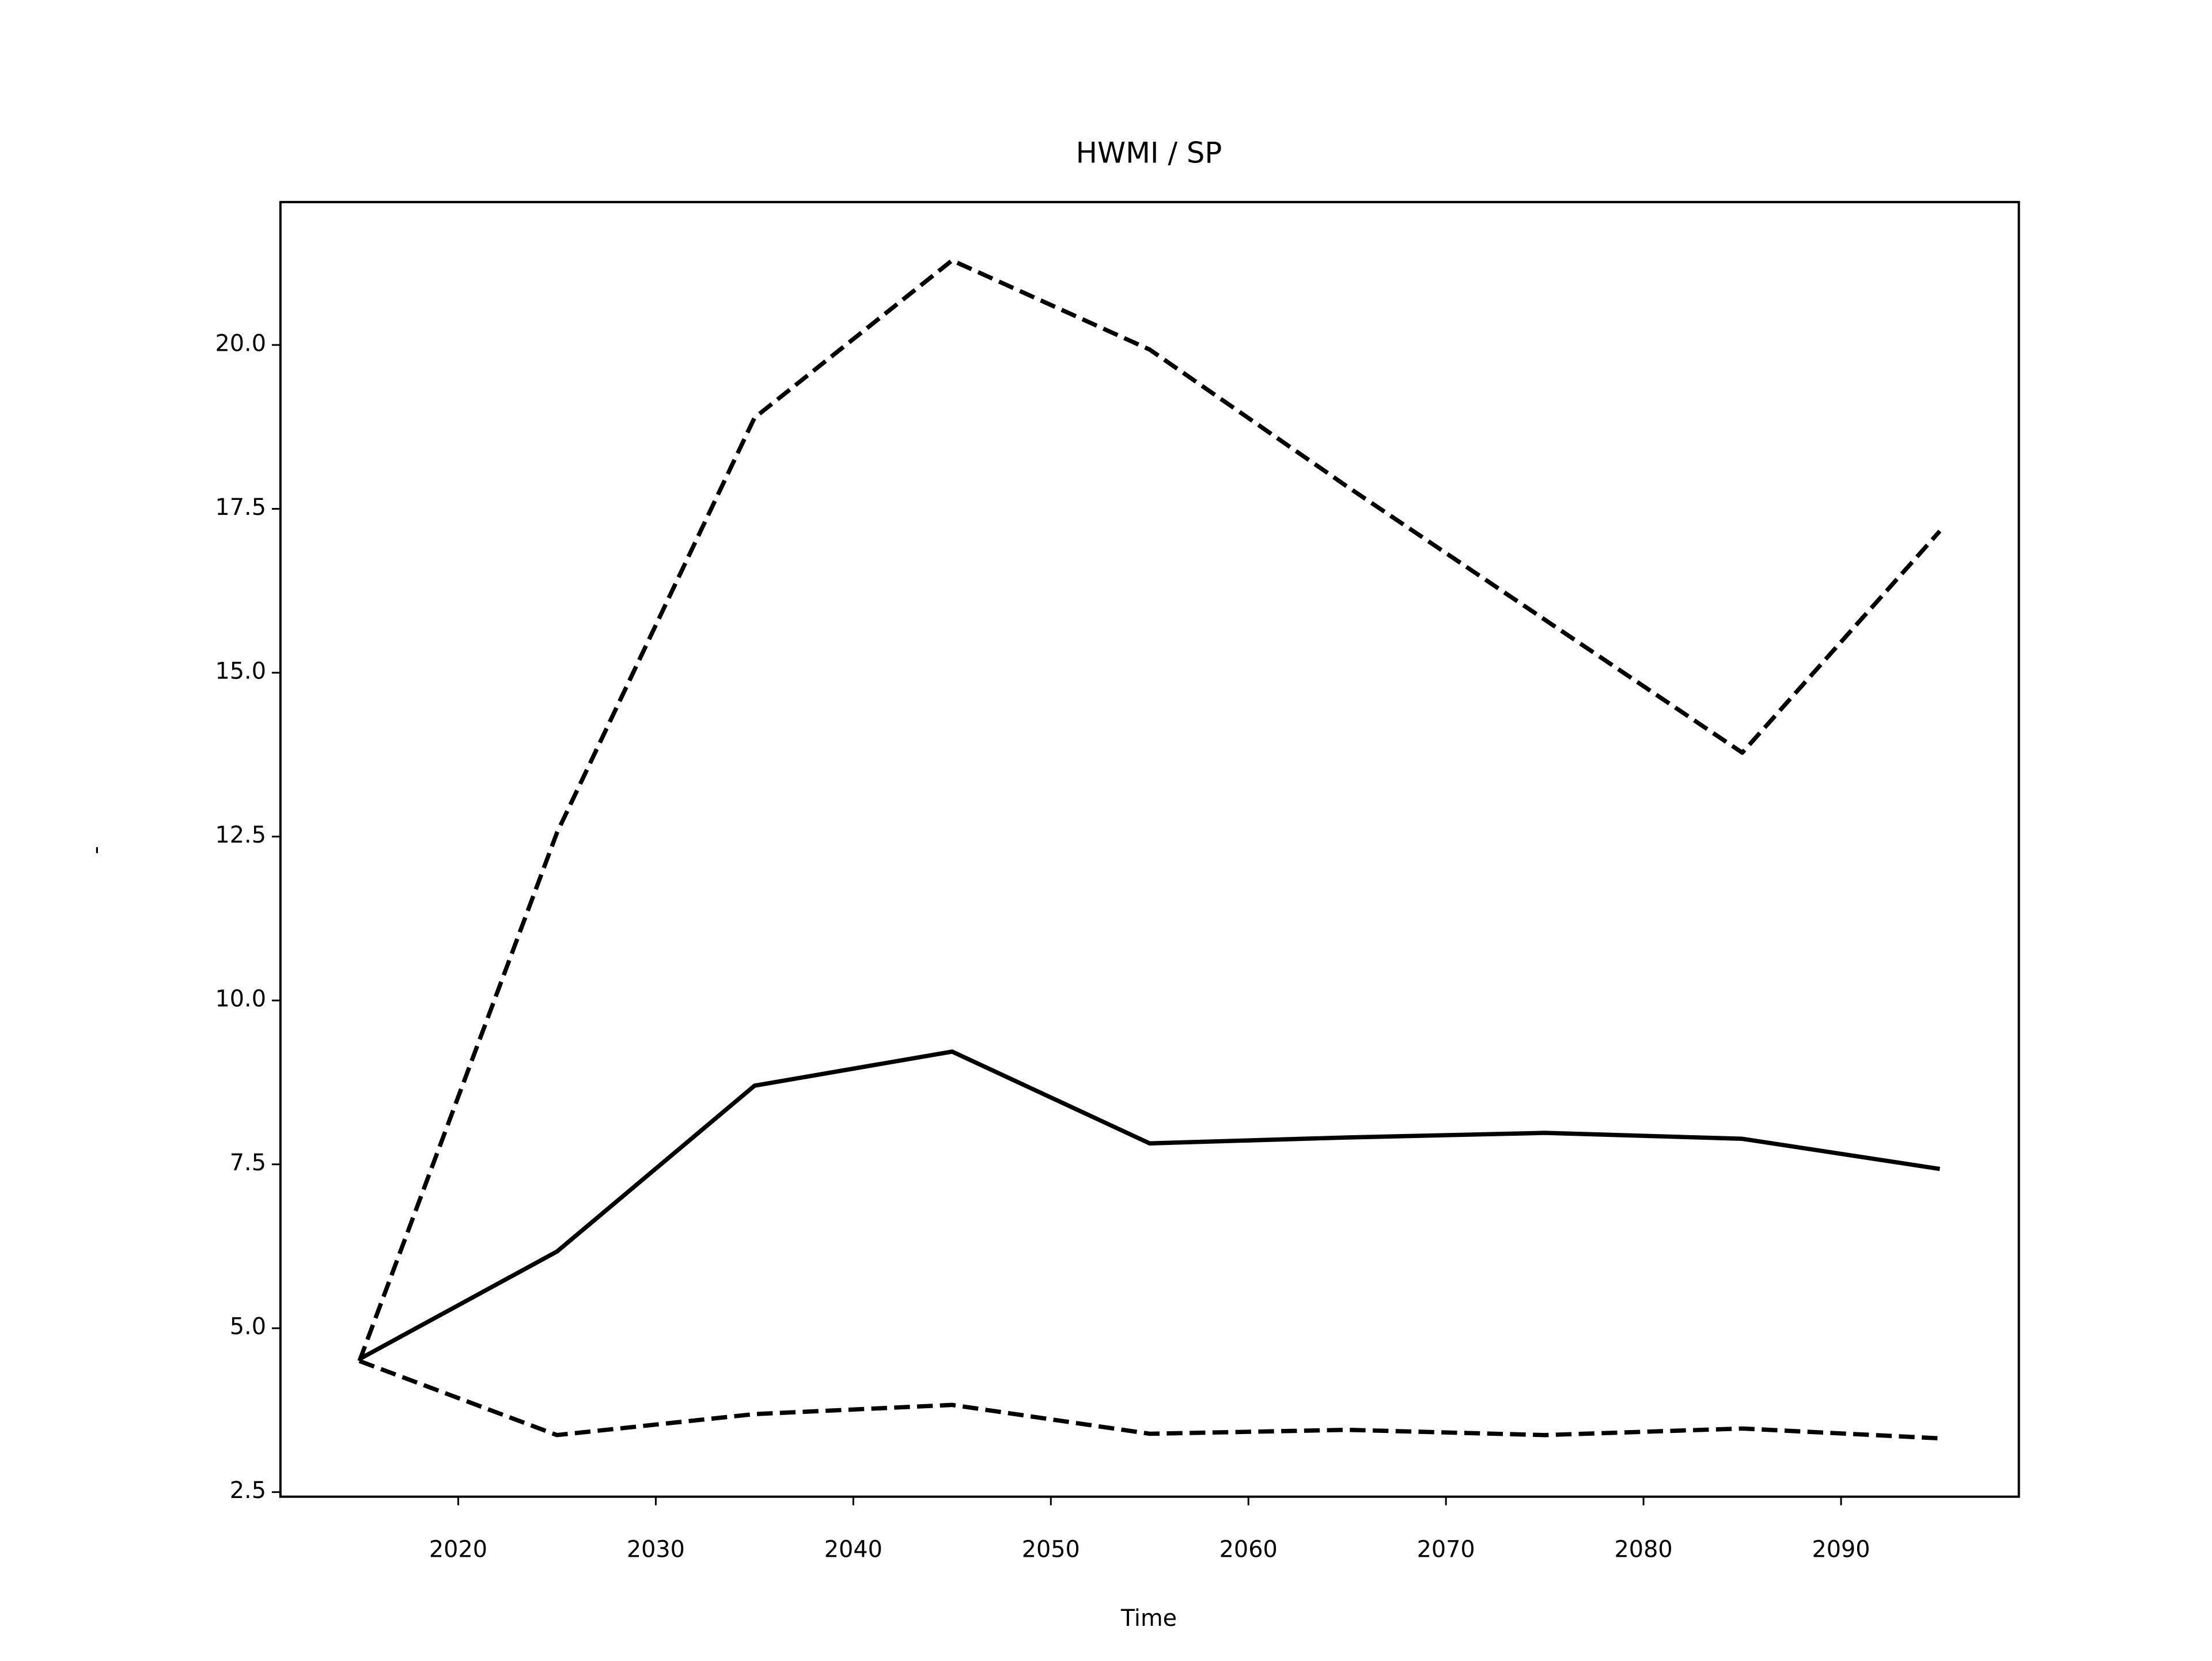 The width and height of the screenshot is (2212, 1661). Describe the element at coordinates (240, 671) in the screenshot. I see `y-tick-label: 15.0` at that location.